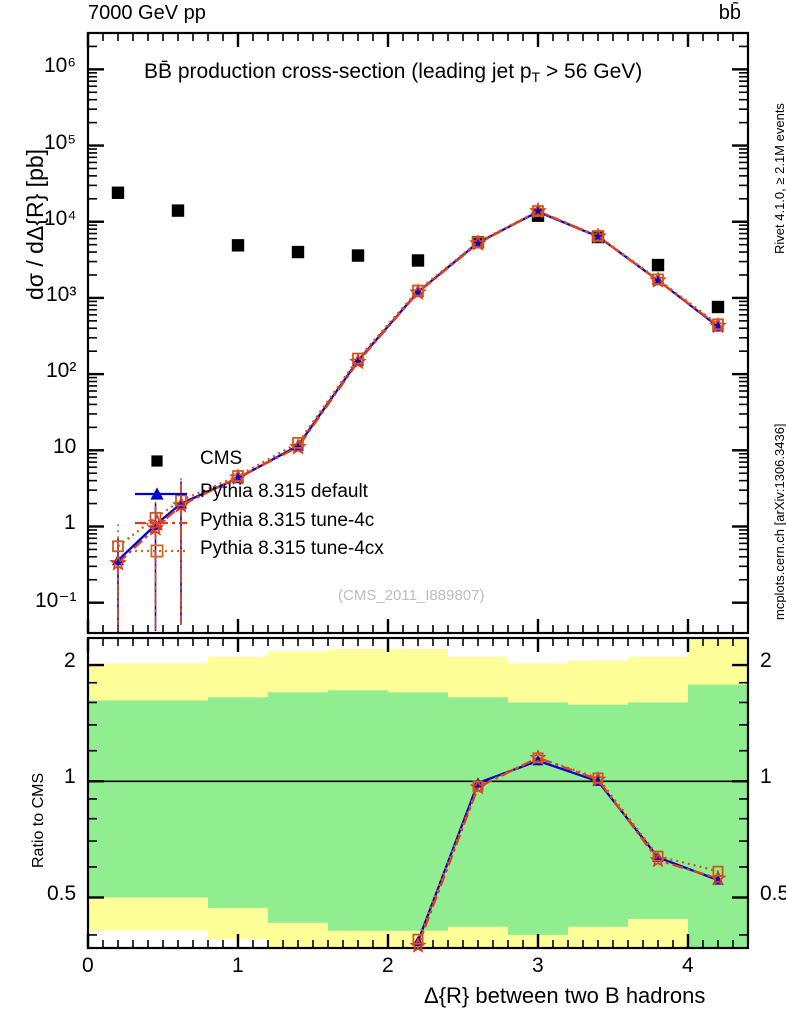  What do you see at coordinates (61, 294) in the screenshot?
I see `main-y-tick-label: 10³` at bounding box center [61, 294].